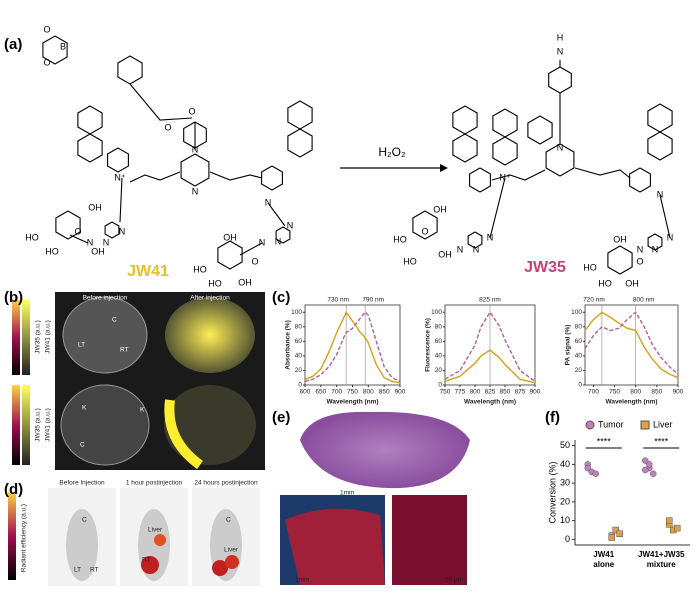  I want to click on marker-label: 730 nm, so click(338, 300).